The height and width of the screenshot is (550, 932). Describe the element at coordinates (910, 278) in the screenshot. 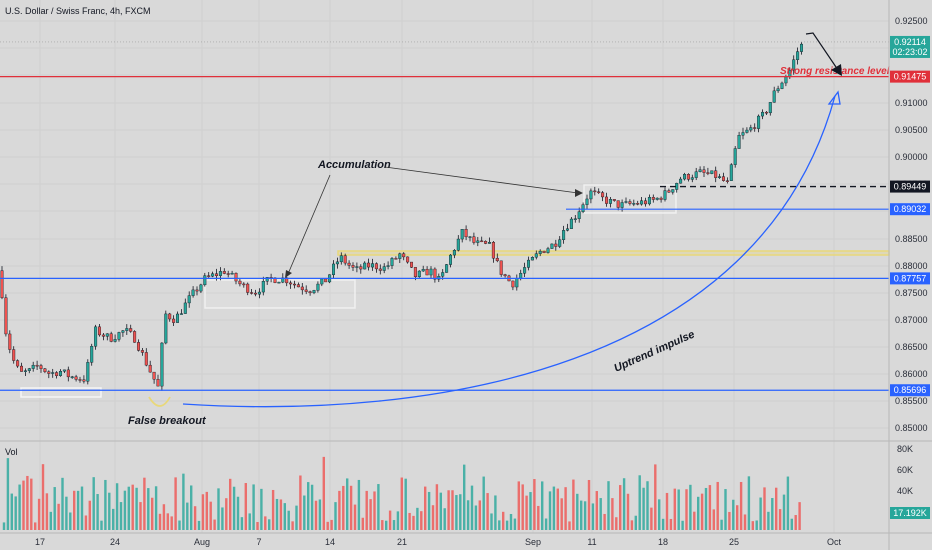

I see `level-badge-text: 0.87757` at that location.